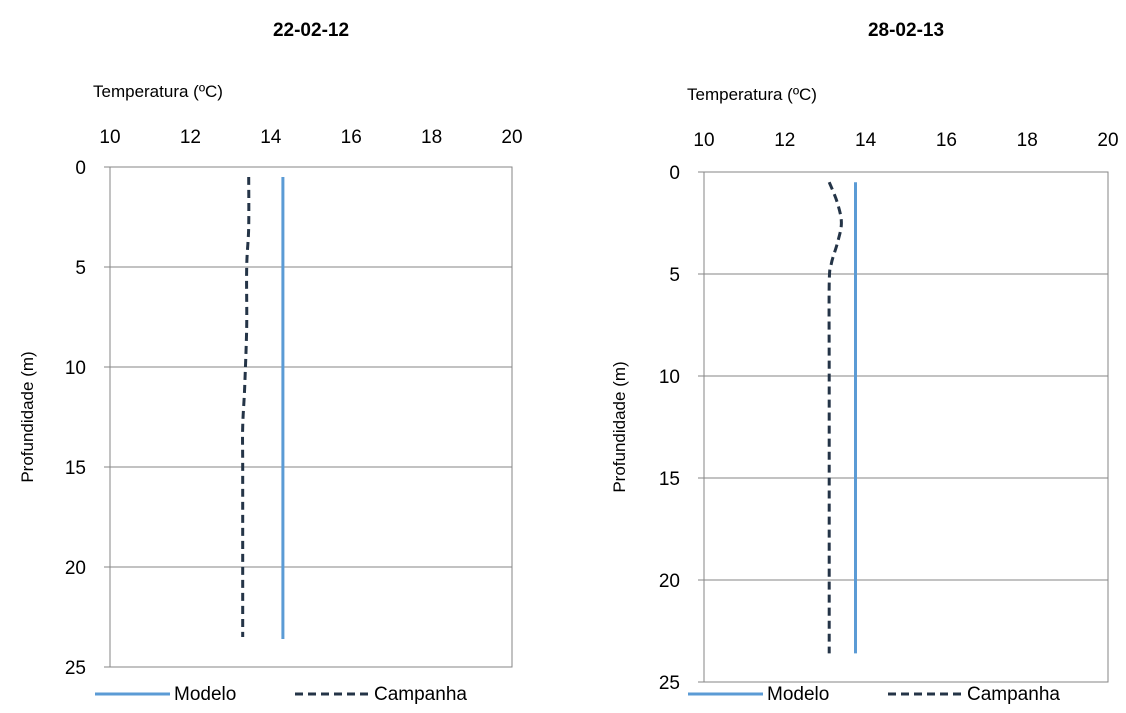  Describe the element at coordinates (311, 30) in the screenshot. I see `chart-title: 22-02-12` at that location.